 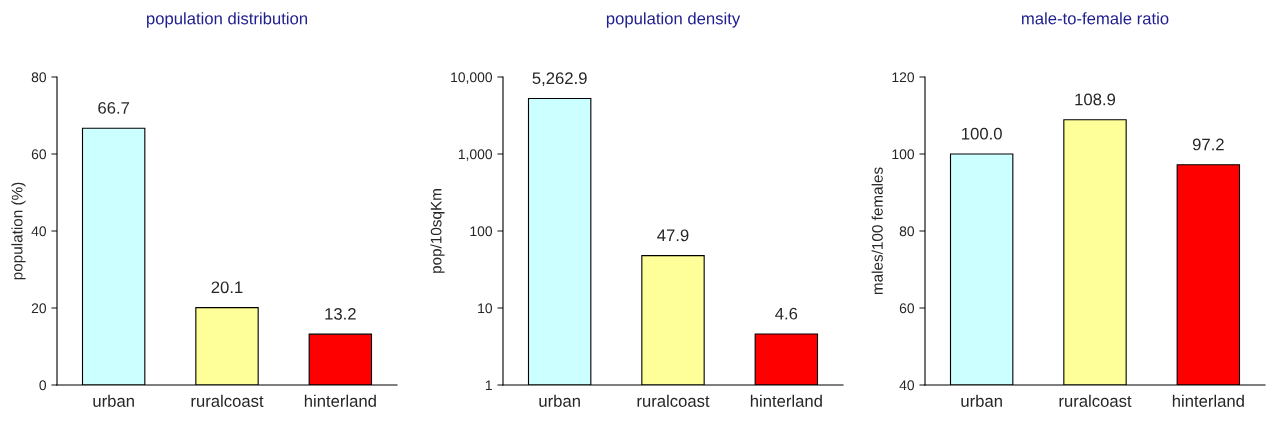 What do you see at coordinates (43, 385) in the screenshot?
I see `y-tick-label: 0` at bounding box center [43, 385].